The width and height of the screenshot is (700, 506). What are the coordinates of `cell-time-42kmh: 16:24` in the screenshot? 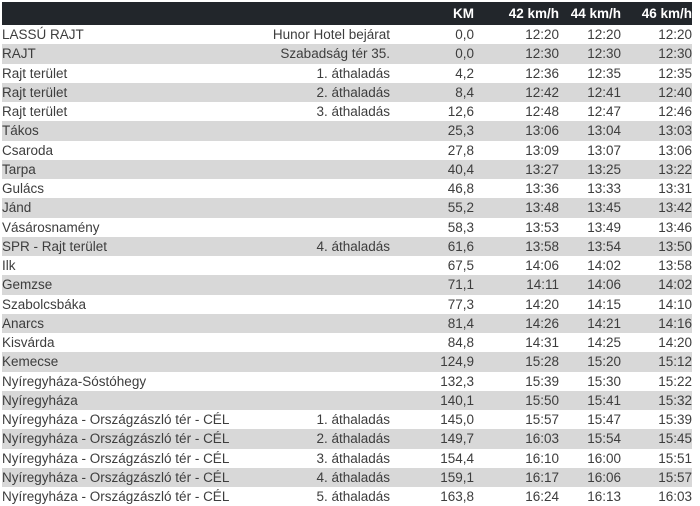 It's located at (542, 497).